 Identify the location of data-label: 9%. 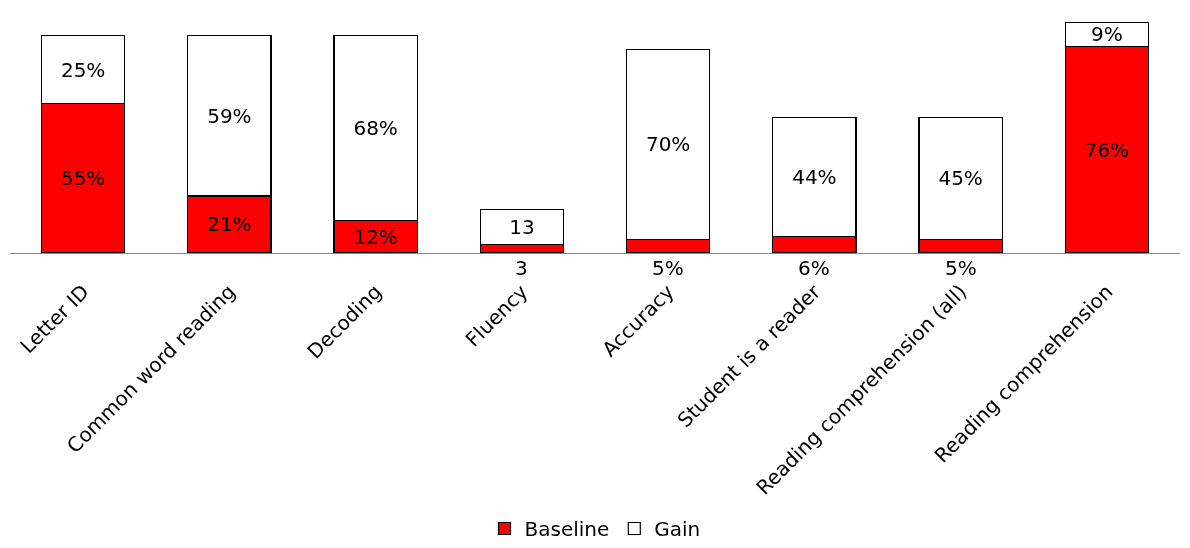
(1107, 34).